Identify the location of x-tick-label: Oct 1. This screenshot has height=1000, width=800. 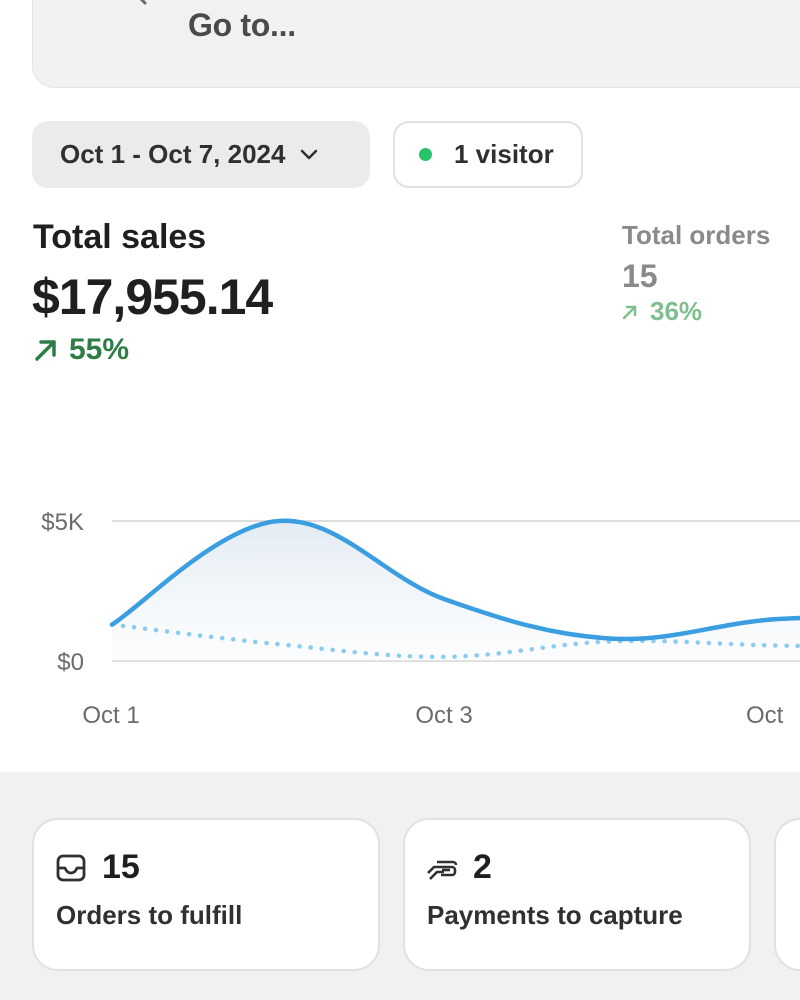
(110, 715).